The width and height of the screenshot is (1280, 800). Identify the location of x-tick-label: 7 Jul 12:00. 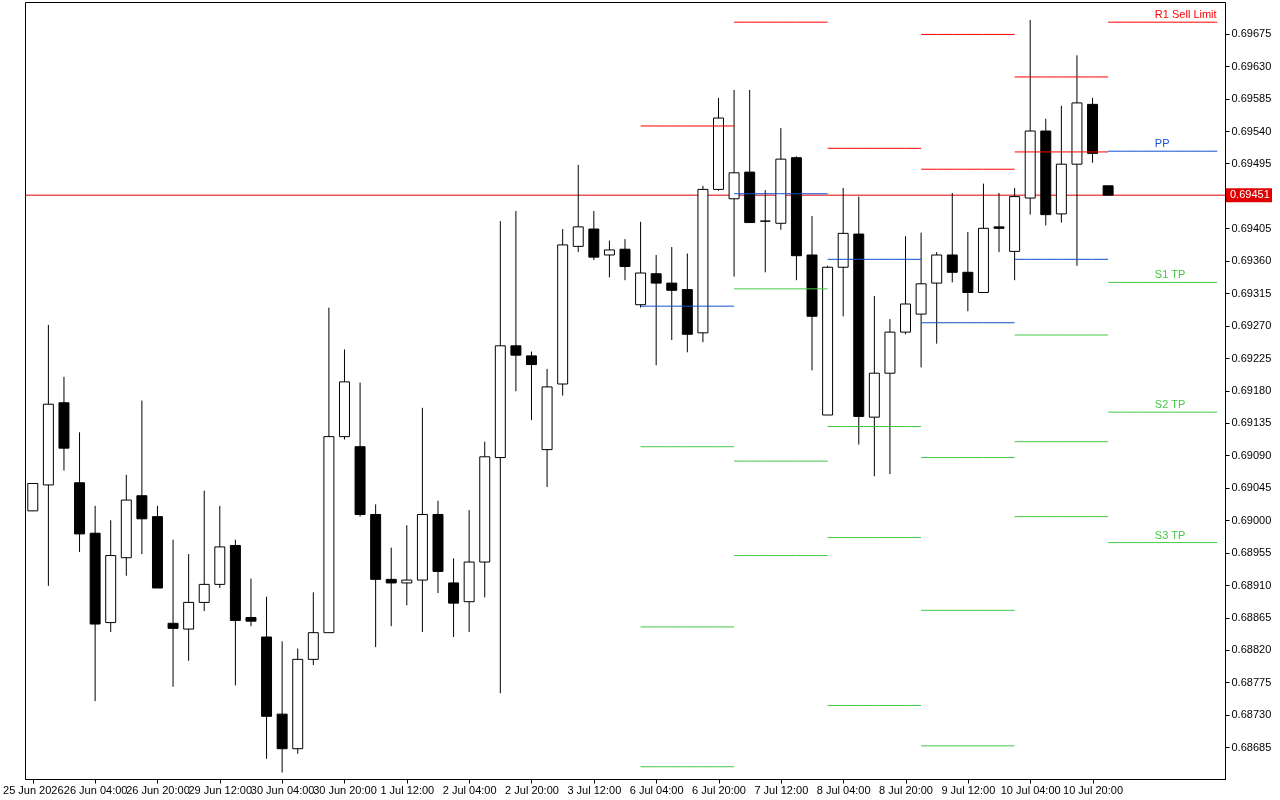
(781, 789).